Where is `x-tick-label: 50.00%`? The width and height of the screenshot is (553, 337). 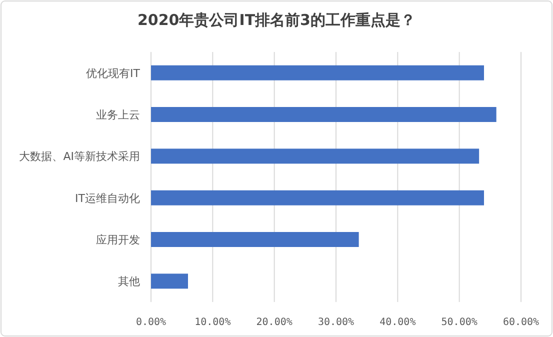 x-tick-label: 50.00% is located at coordinates (459, 322).